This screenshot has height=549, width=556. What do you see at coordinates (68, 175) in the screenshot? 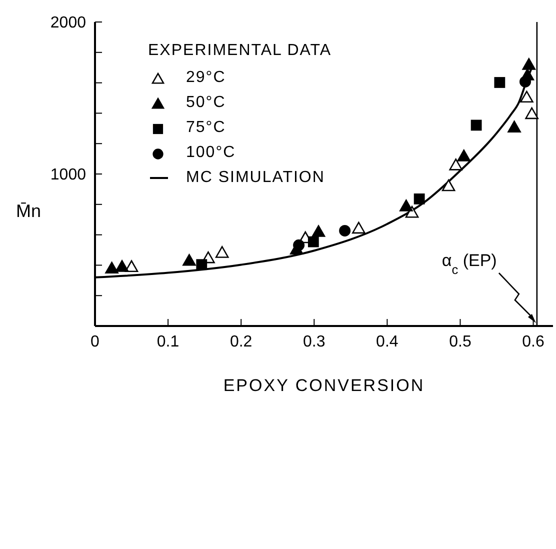
I see `y-tick-label: 1000` at bounding box center [68, 175].